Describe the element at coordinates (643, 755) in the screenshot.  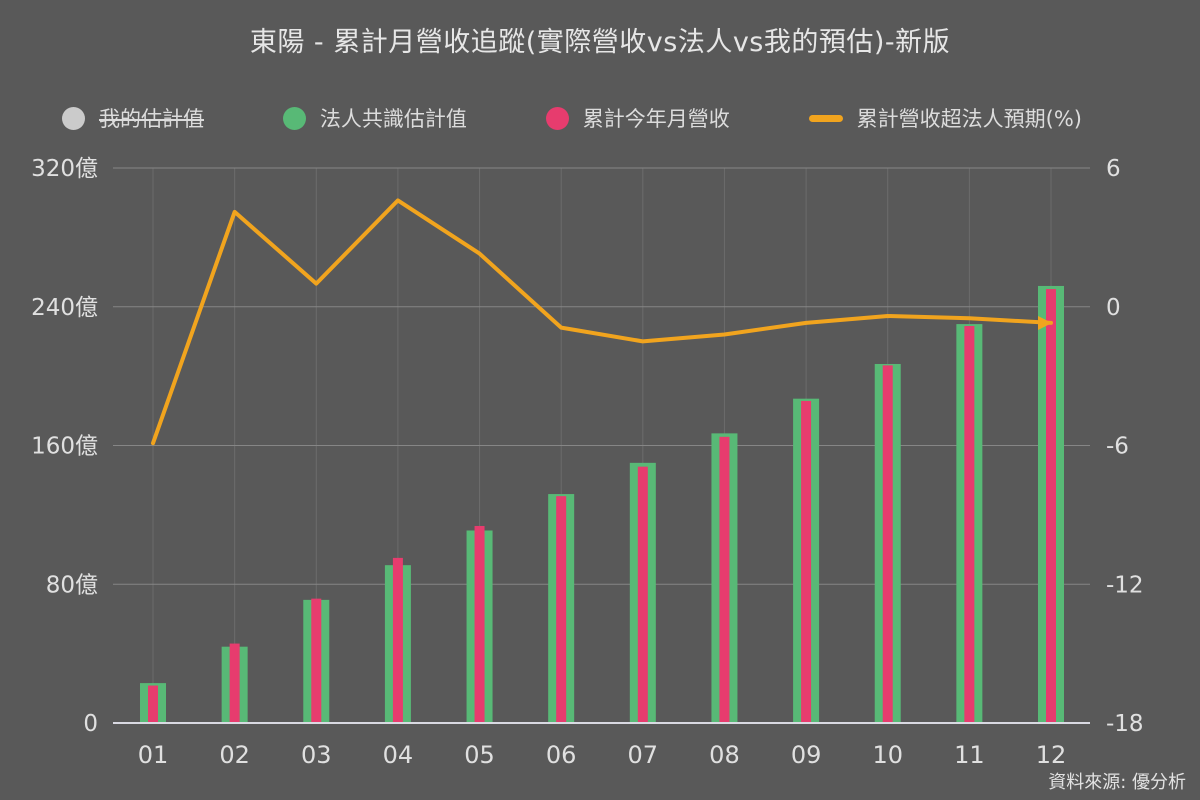
I see `x-axis-label-07: 07` at that location.